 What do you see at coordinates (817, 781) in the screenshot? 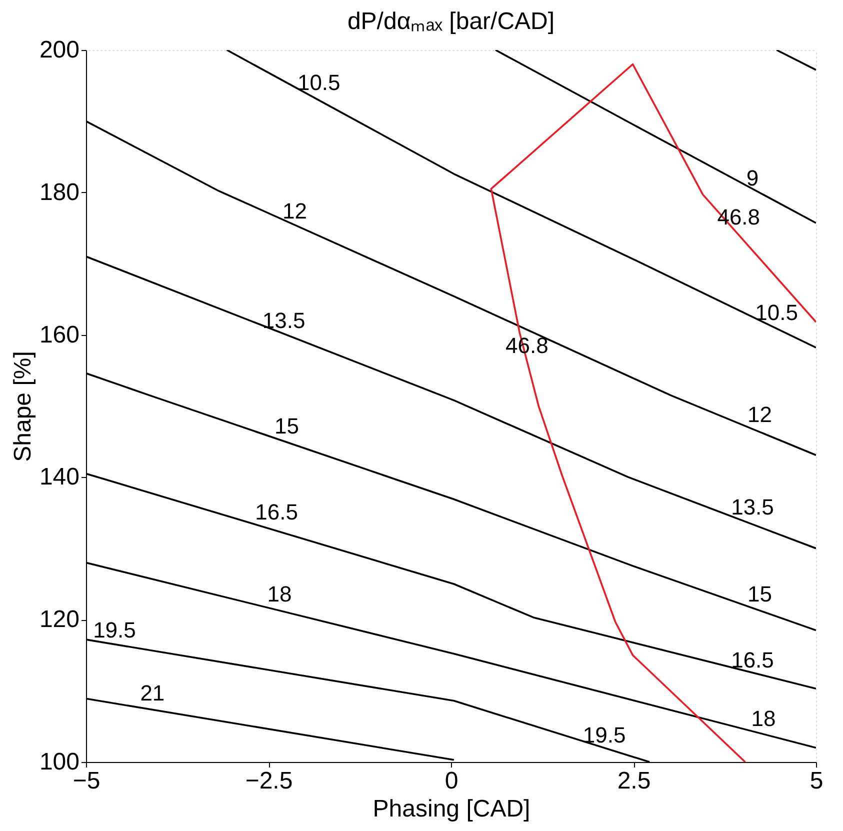
I see `x-tick-label: 5` at bounding box center [817, 781].